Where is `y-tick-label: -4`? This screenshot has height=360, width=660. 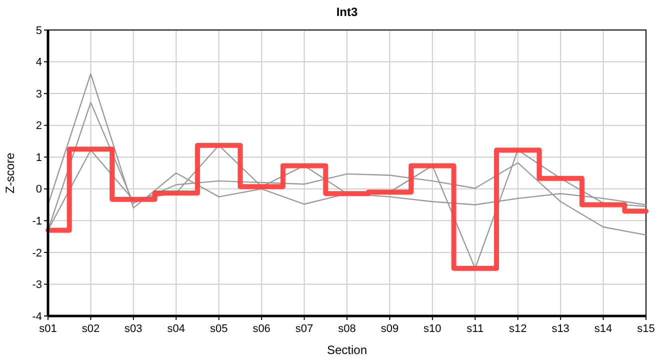 y-tick-label: -4 is located at coordinates (37, 316).